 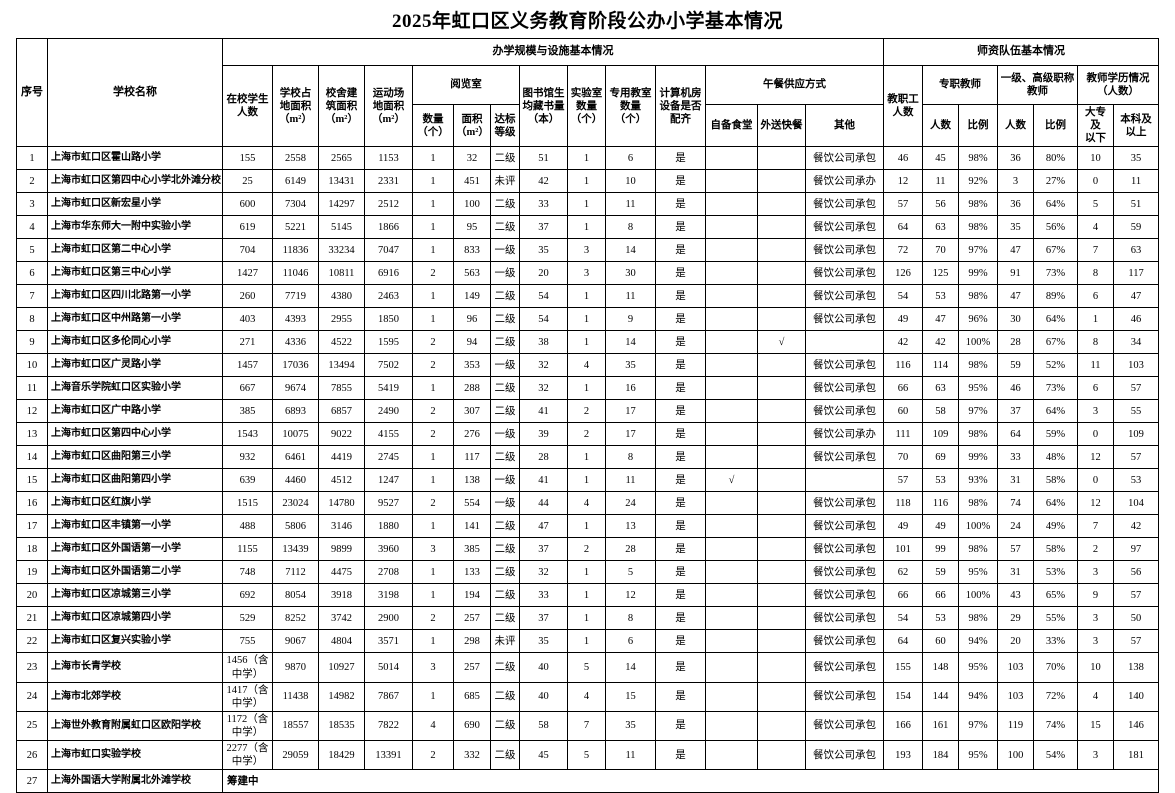 I want to click on data-cell: 403, so click(x=247, y=319).